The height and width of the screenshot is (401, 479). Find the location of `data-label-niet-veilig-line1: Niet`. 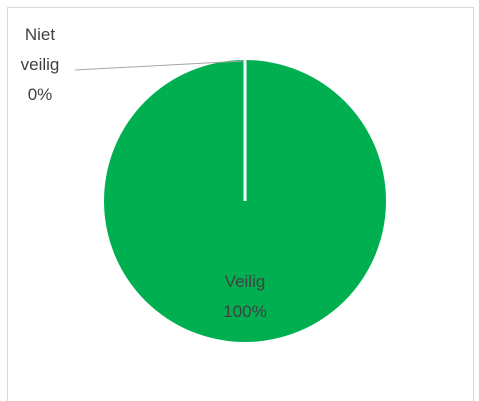

data-label-niet-veilig-line1: Niet is located at coordinates (40, 34).